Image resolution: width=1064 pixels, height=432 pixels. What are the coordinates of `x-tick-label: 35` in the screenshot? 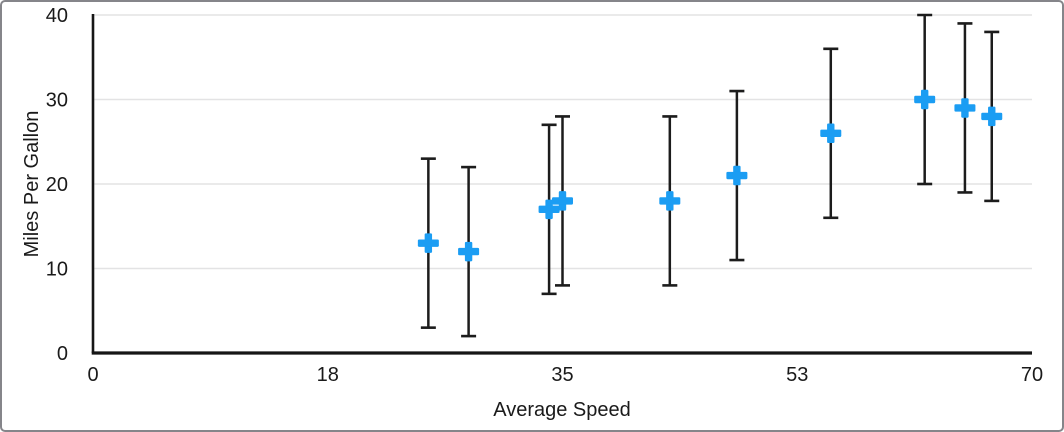 It's located at (562, 375).